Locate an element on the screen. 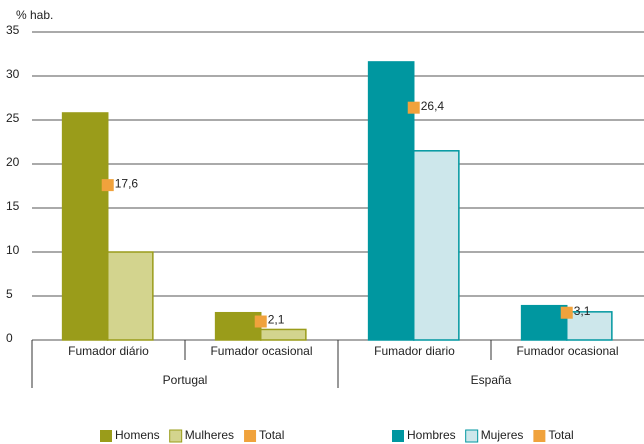 The width and height of the screenshot is (644, 444). y-tick-label: 35 is located at coordinates (13, 30).